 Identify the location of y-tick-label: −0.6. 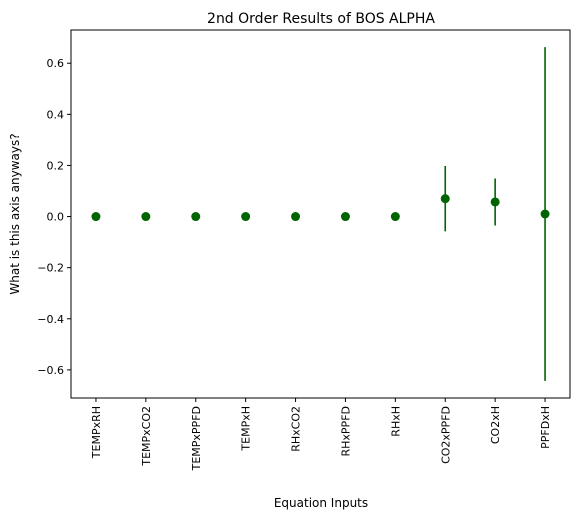
(50, 370).